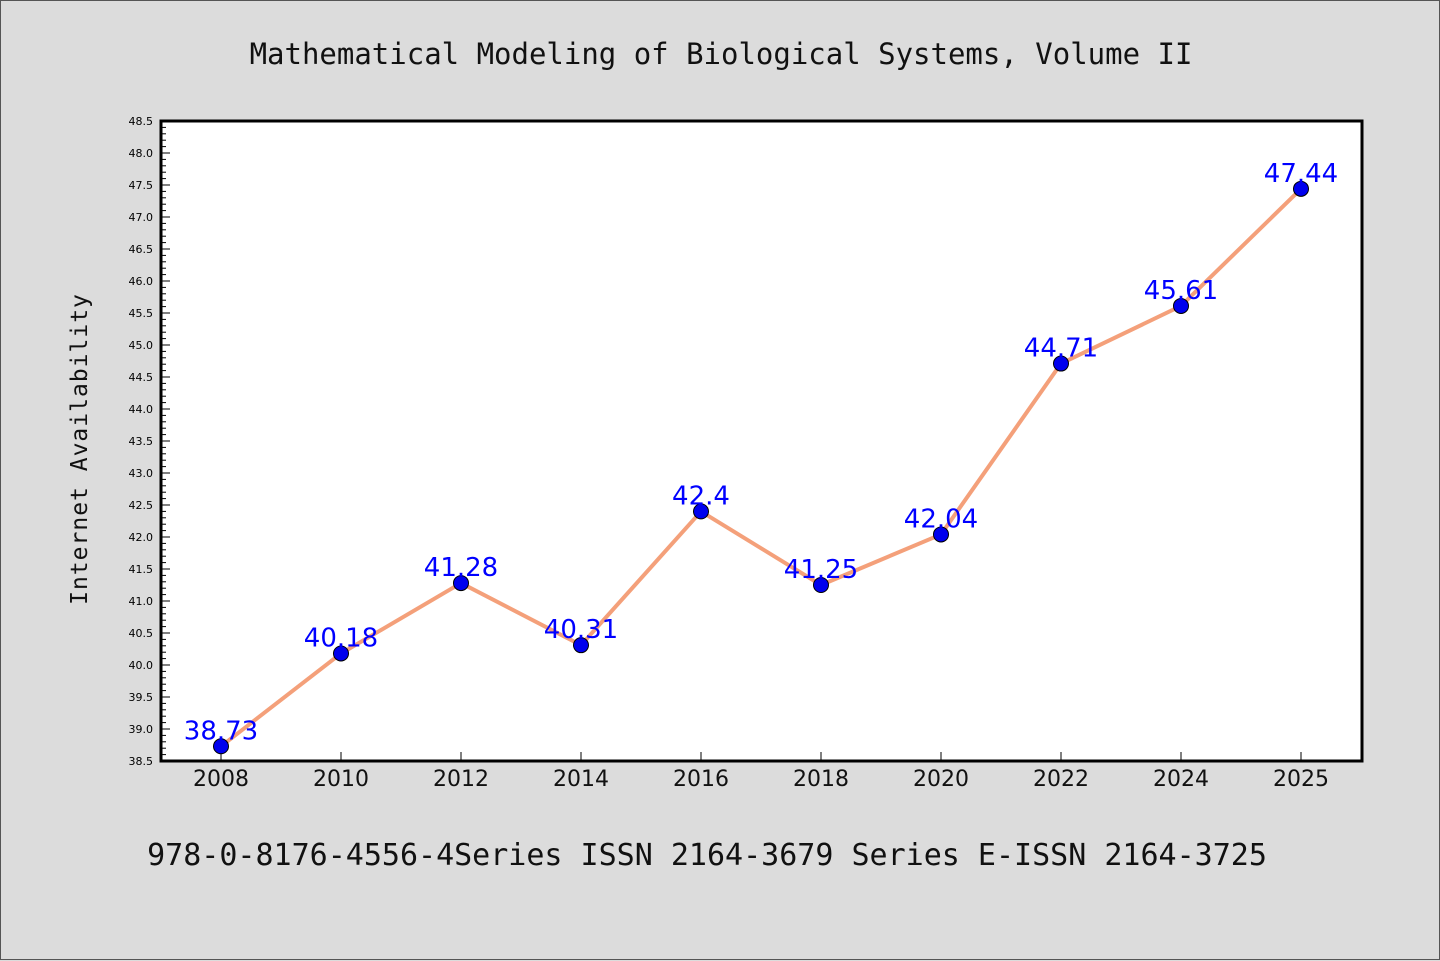 This screenshot has width=1440, height=961. Describe the element at coordinates (141, 569) in the screenshot. I see `y-tick-label: 41.5` at that location.